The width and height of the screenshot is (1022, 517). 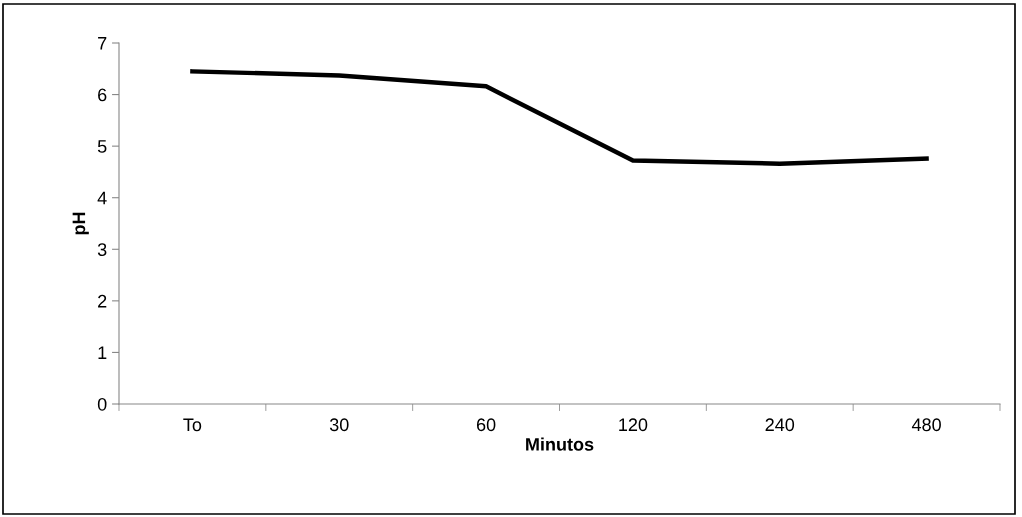 I want to click on y-tick-label: 7, so click(x=102, y=43).